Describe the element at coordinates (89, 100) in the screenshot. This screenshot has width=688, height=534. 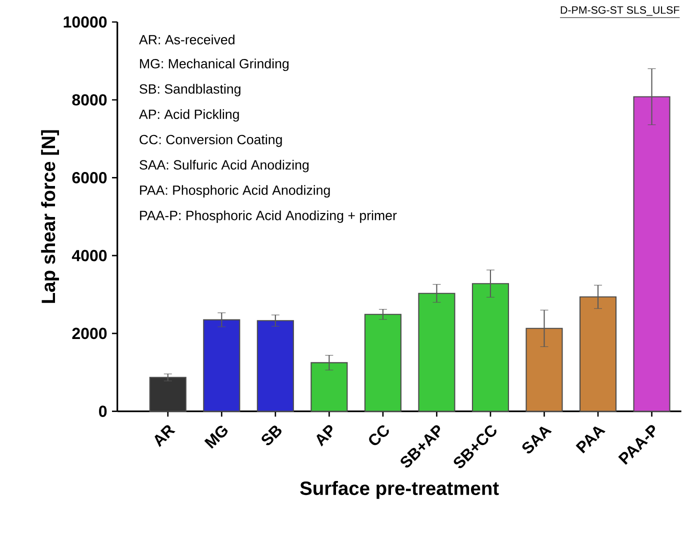
I see `y-tick-label: 8000` at that location.